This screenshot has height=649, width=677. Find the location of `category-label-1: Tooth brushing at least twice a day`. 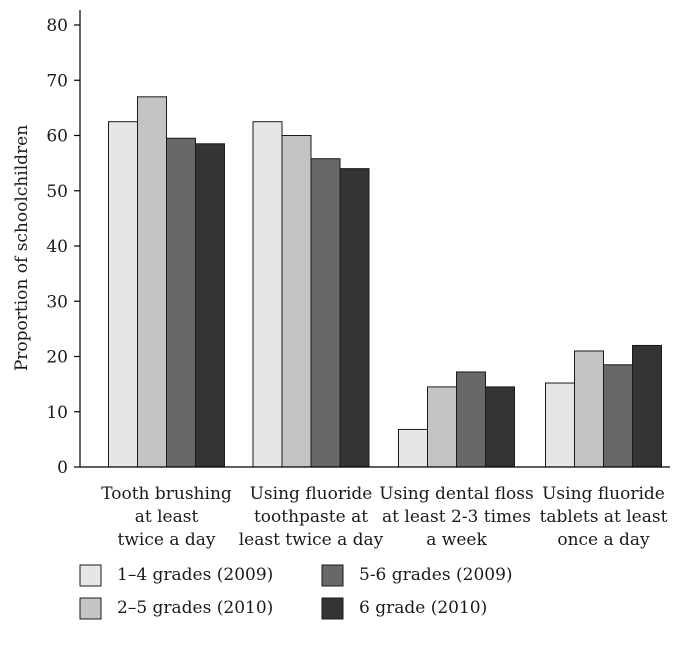

category-label-1: Tooth brushing at least twice a day is located at coordinates (166, 517).